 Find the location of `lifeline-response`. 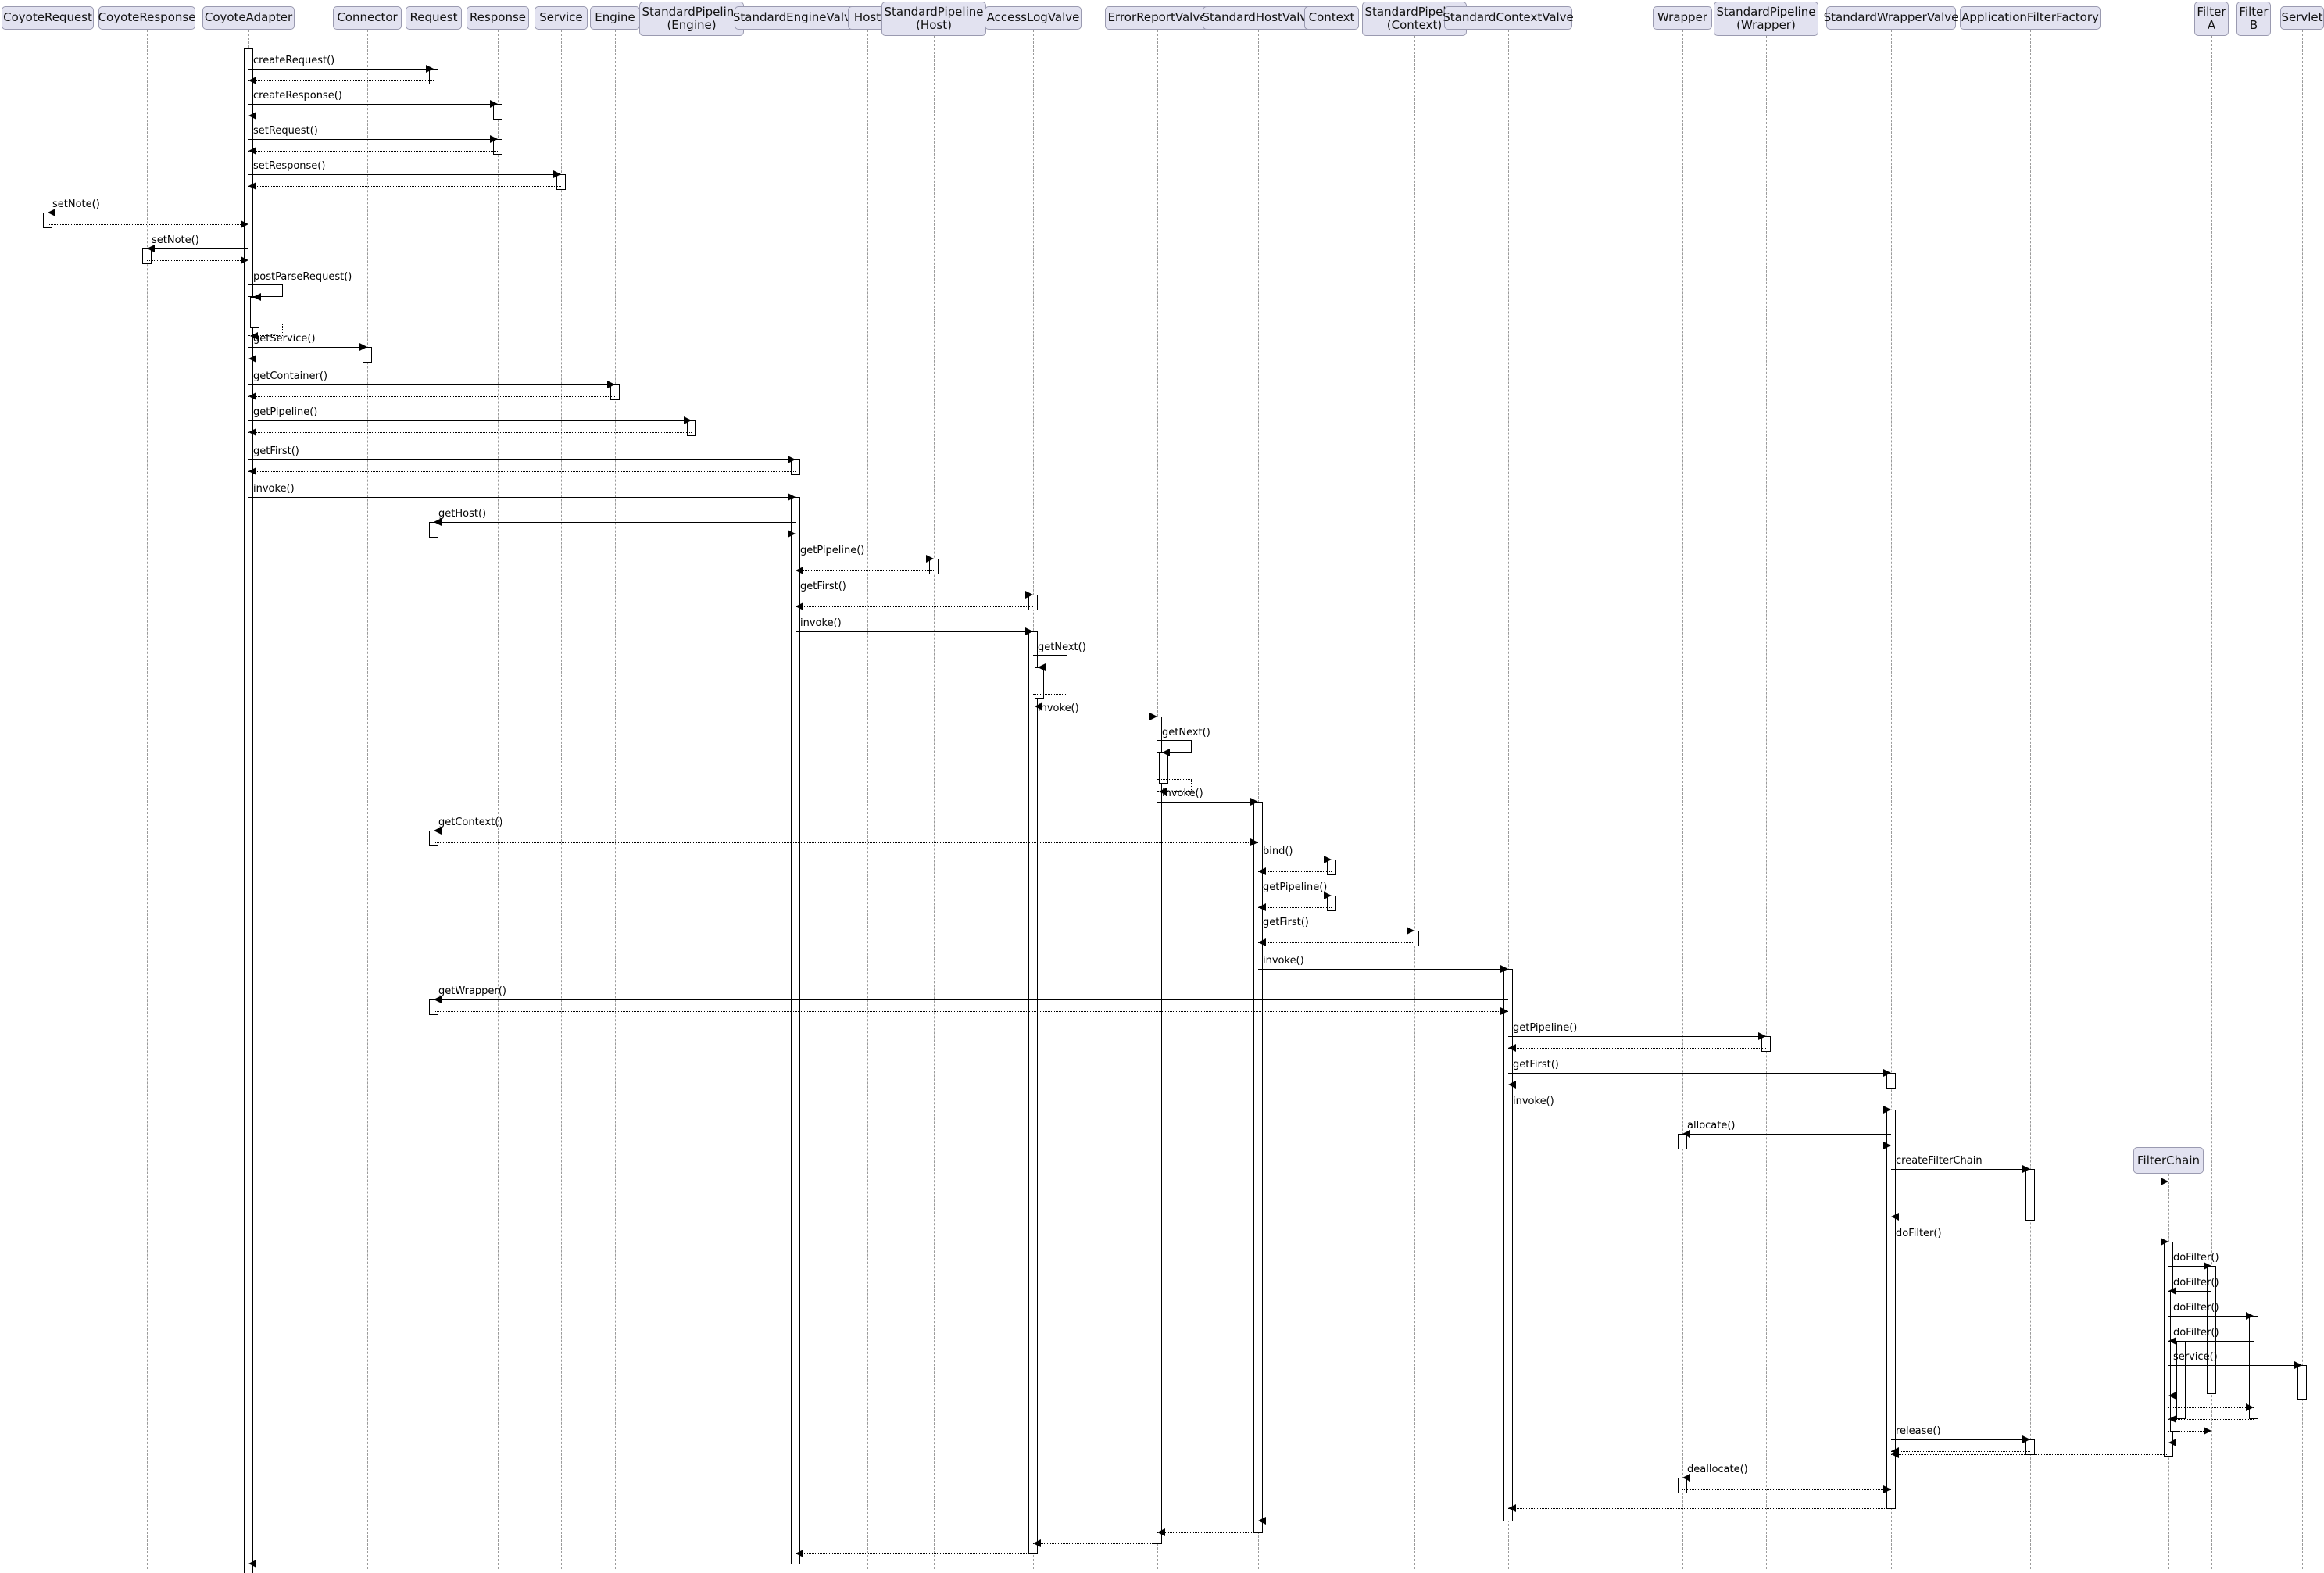

lifeline-response is located at coordinates (498, 800).